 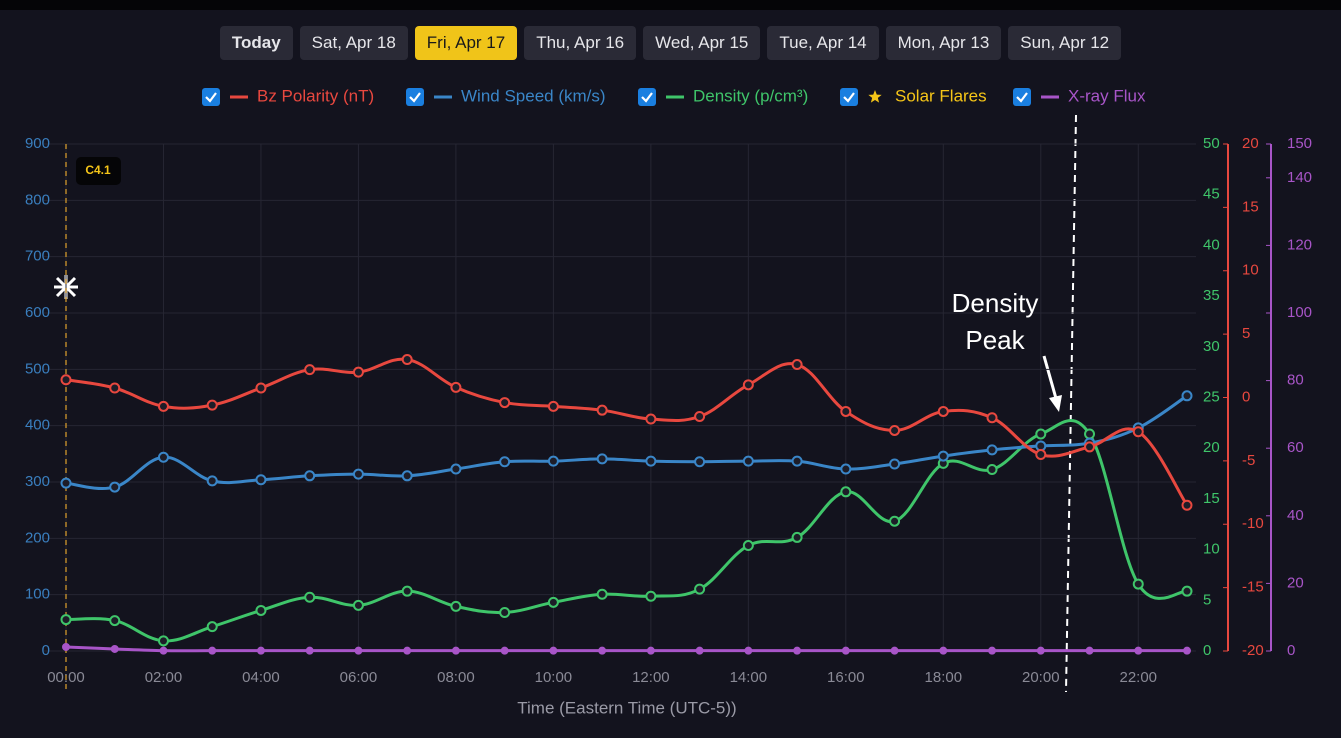 What do you see at coordinates (913, 96) in the screenshot?
I see `legend-item: Solar Flares` at bounding box center [913, 96].